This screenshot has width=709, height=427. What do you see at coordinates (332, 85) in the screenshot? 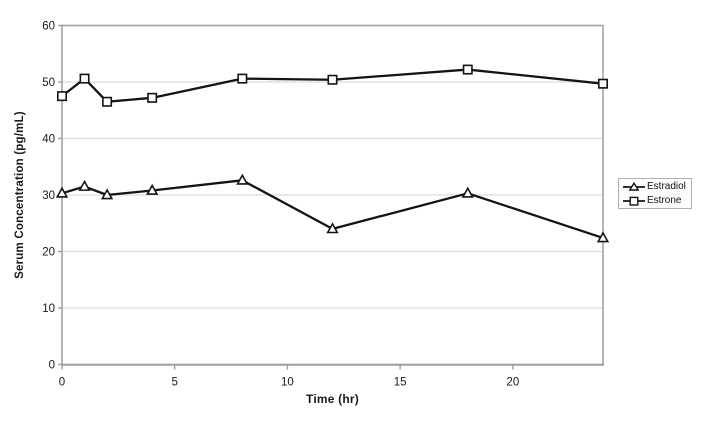
I see `series-line-estrone` at bounding box center [332, 85].